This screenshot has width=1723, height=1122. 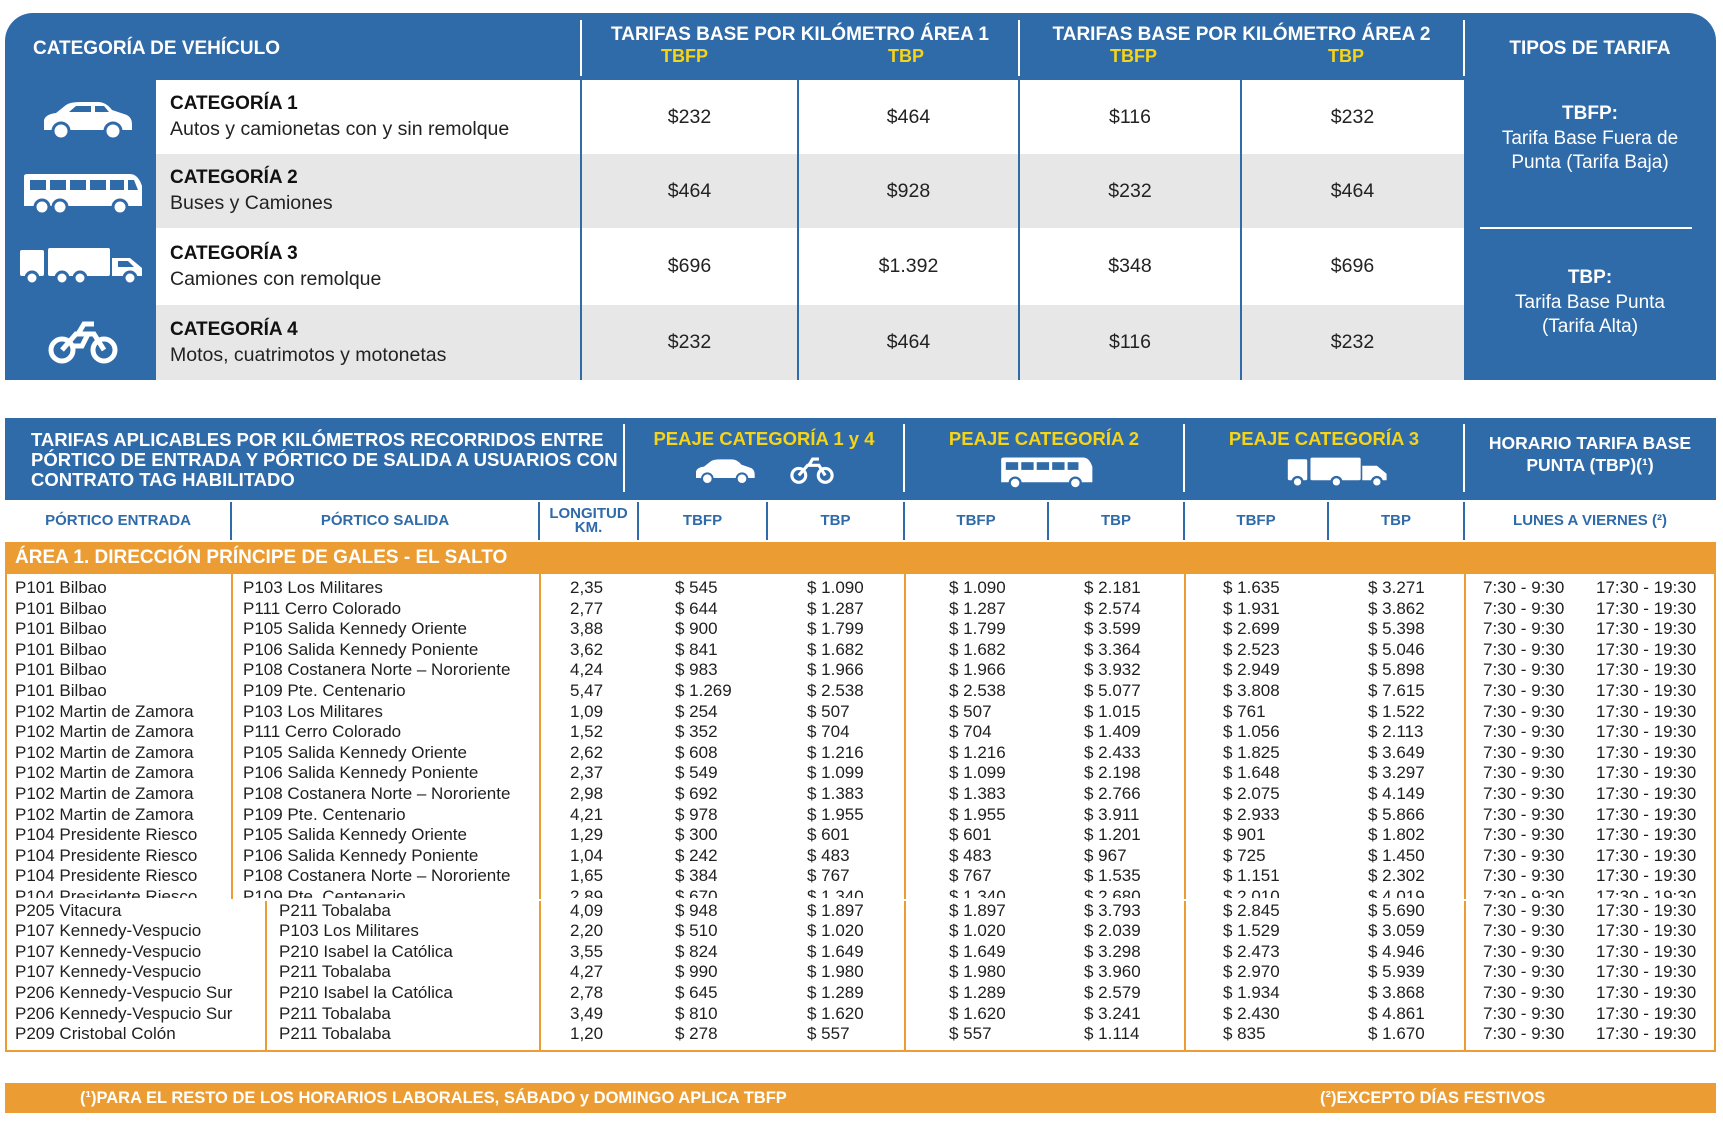 I want to click on table-cell: $ 557, so click(x=828, y=1034).